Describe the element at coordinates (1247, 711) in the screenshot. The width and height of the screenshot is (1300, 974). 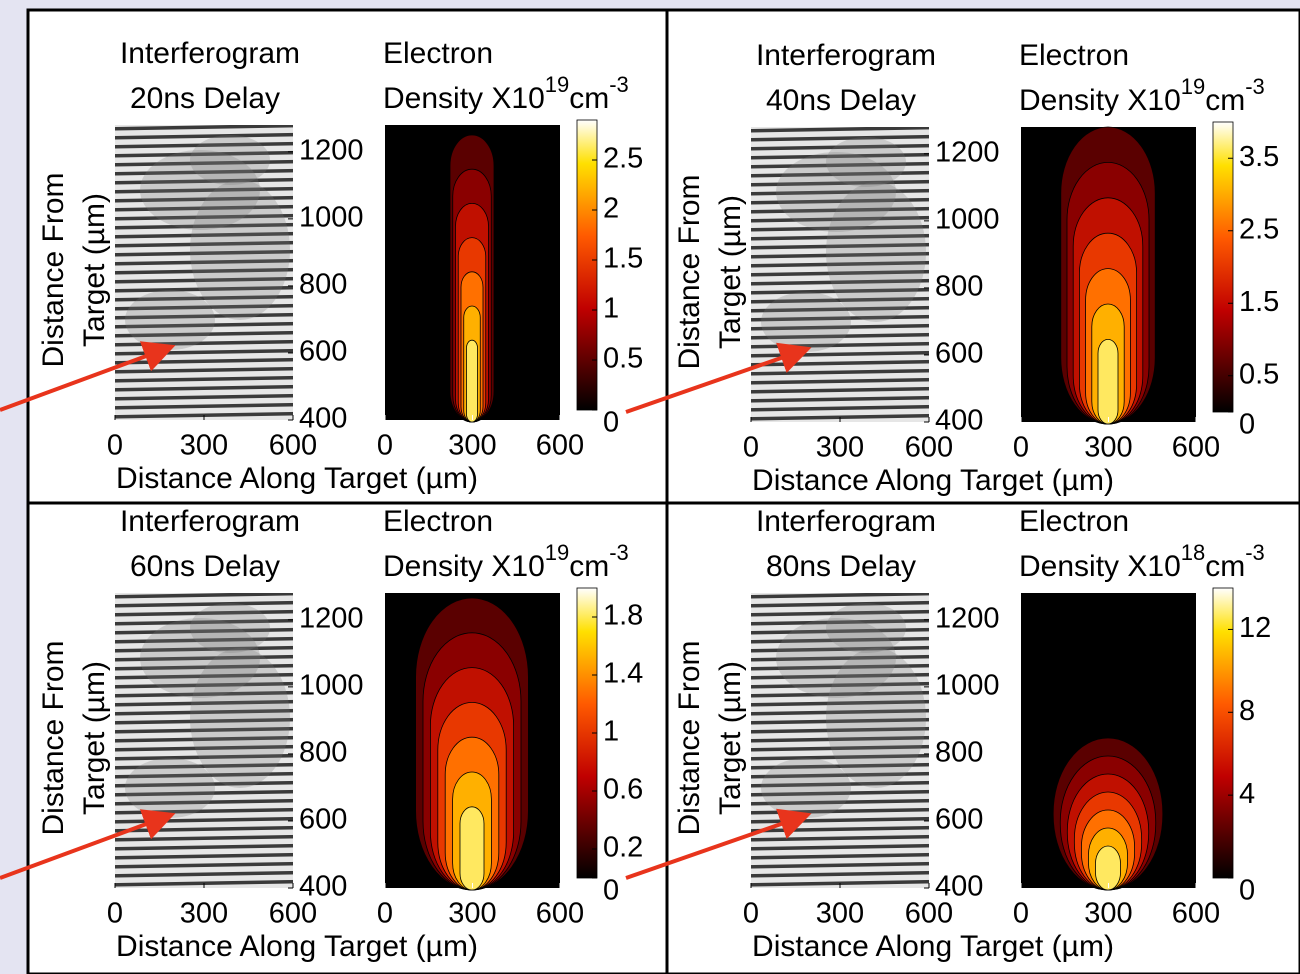
I see `colorbar-tick-label: 8` at that location.